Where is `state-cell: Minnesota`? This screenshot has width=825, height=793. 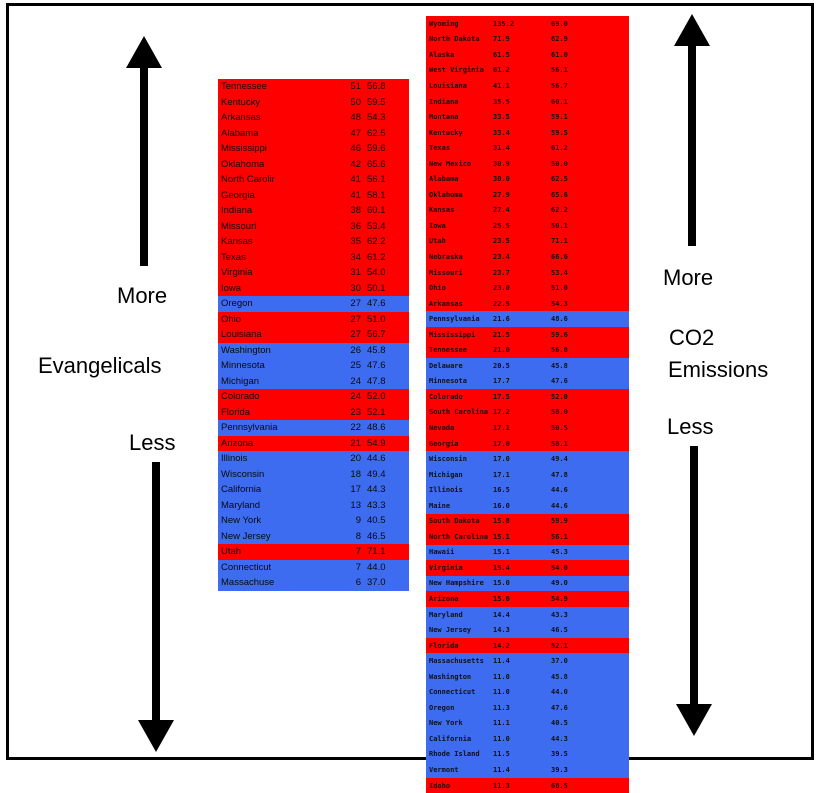 state-cell: Minnesota is located at coordinates (243, 366).